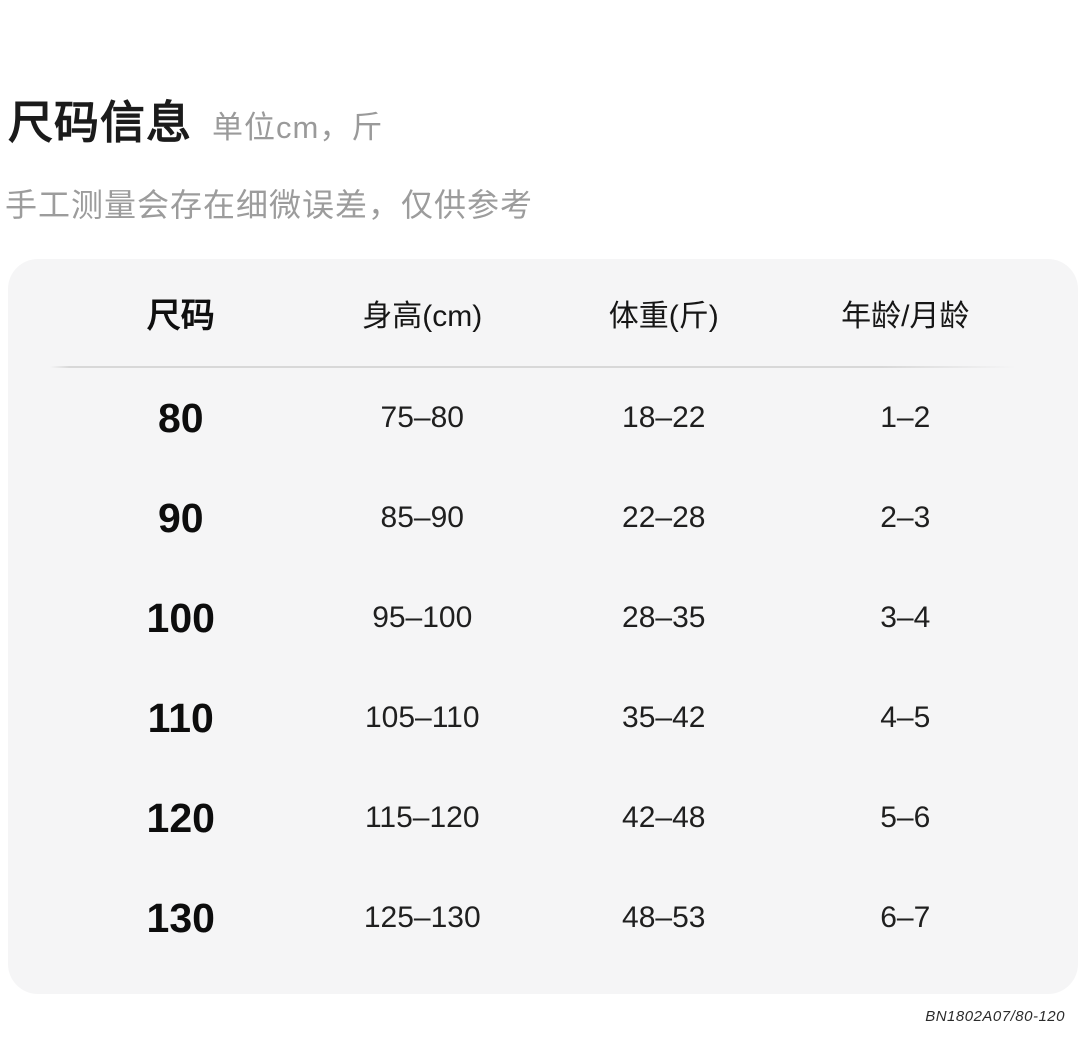 Image resolution: width=1086 pixels, height=1043 pixels. Describe the element at coordinates (298, 127) in the screenshot. I see `unit-note: 单位cm，斤` at that location.